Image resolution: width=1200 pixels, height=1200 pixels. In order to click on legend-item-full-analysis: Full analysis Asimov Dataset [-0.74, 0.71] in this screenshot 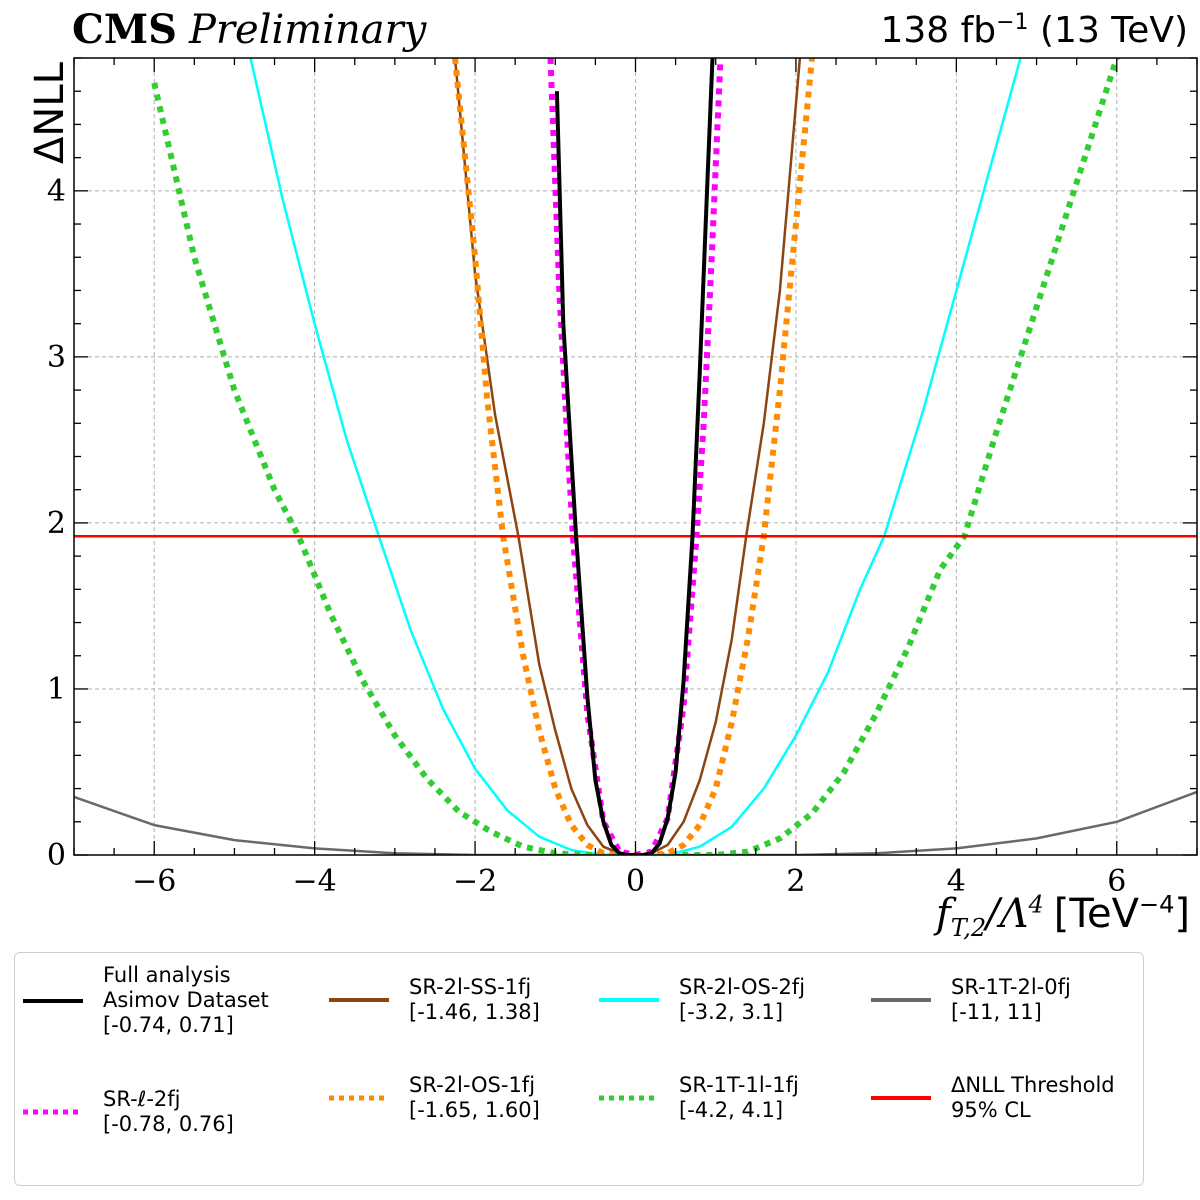, I will do `click(146, 1000)`.